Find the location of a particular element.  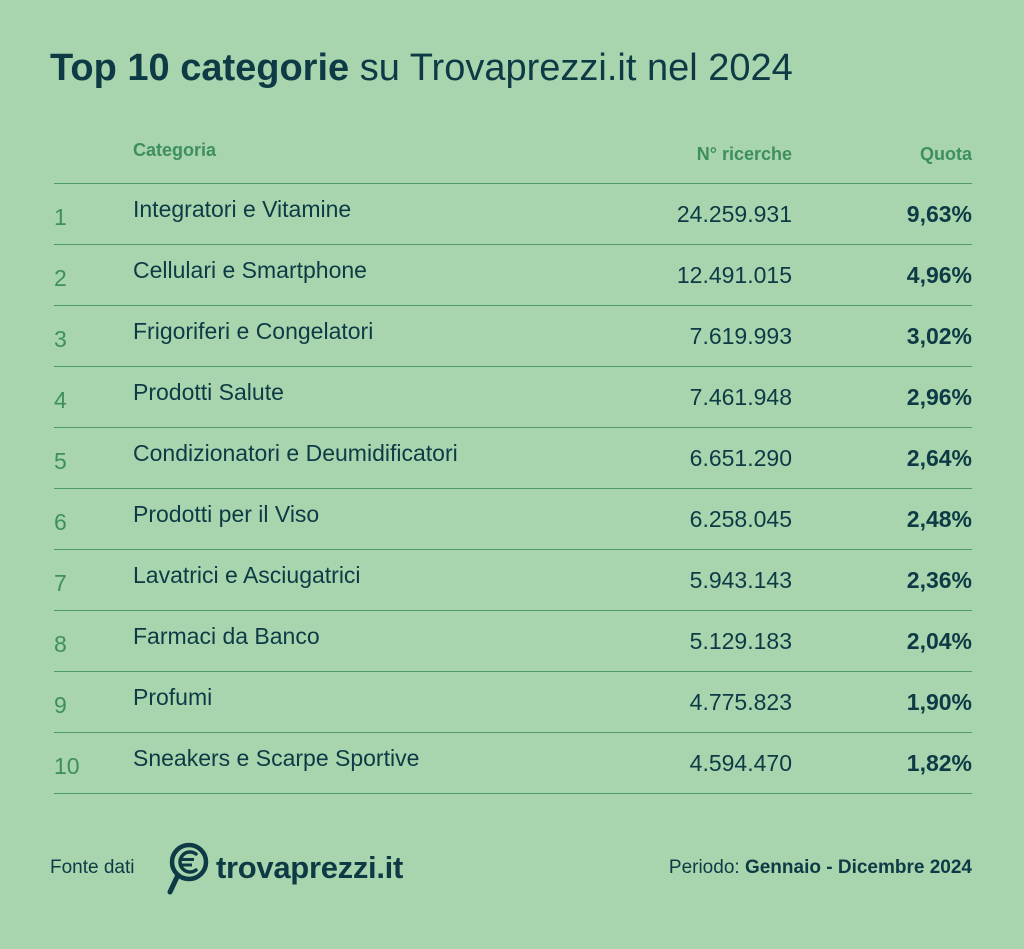

logo-text: trovaprezzi.it is located at coordinates (310, 867).